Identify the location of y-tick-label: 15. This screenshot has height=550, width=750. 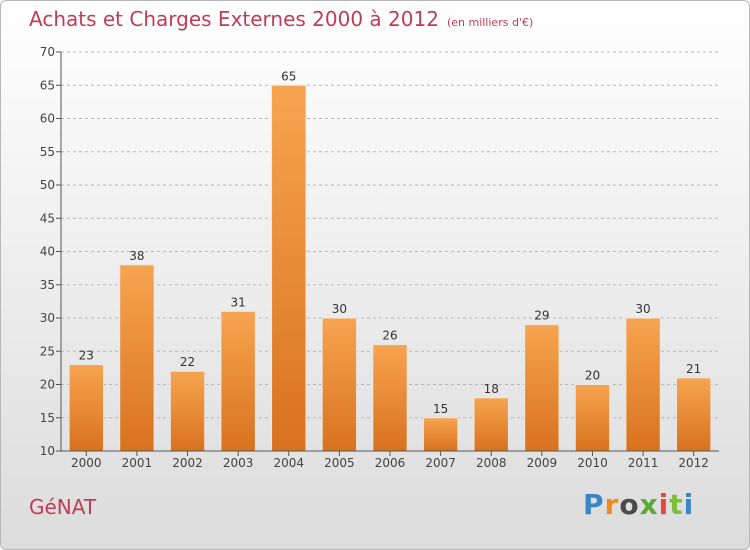
(47, 418).